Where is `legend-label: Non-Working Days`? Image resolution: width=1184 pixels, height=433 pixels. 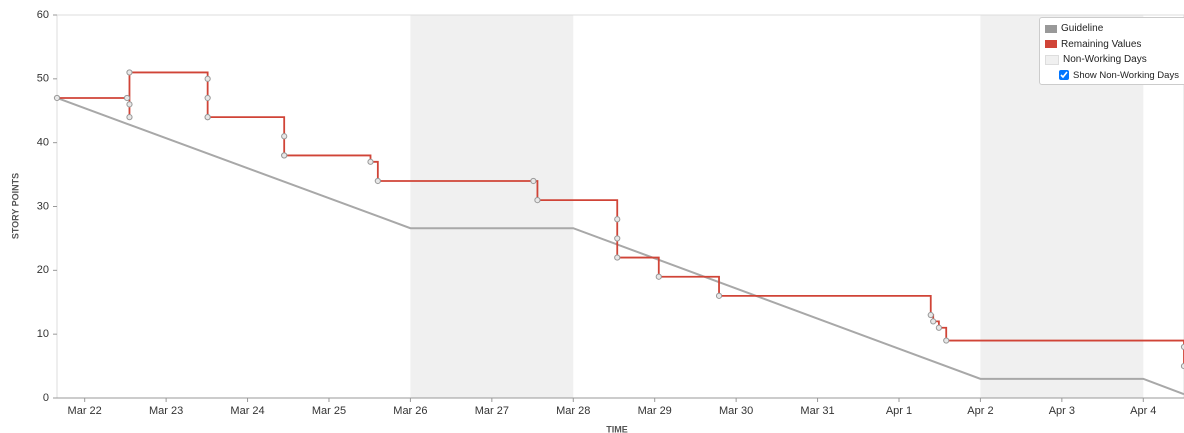
legend-label: Non-Working Days is located at coordinates (1105, 60).